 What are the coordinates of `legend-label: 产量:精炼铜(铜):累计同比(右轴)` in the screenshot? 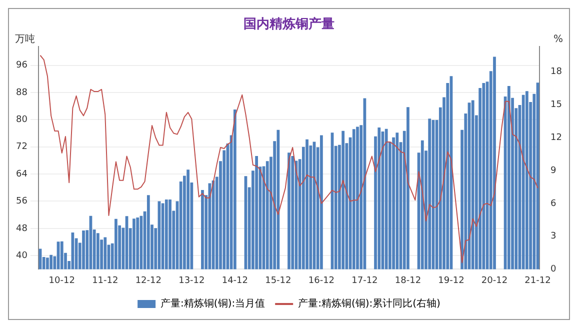 It's located at (369, 304).